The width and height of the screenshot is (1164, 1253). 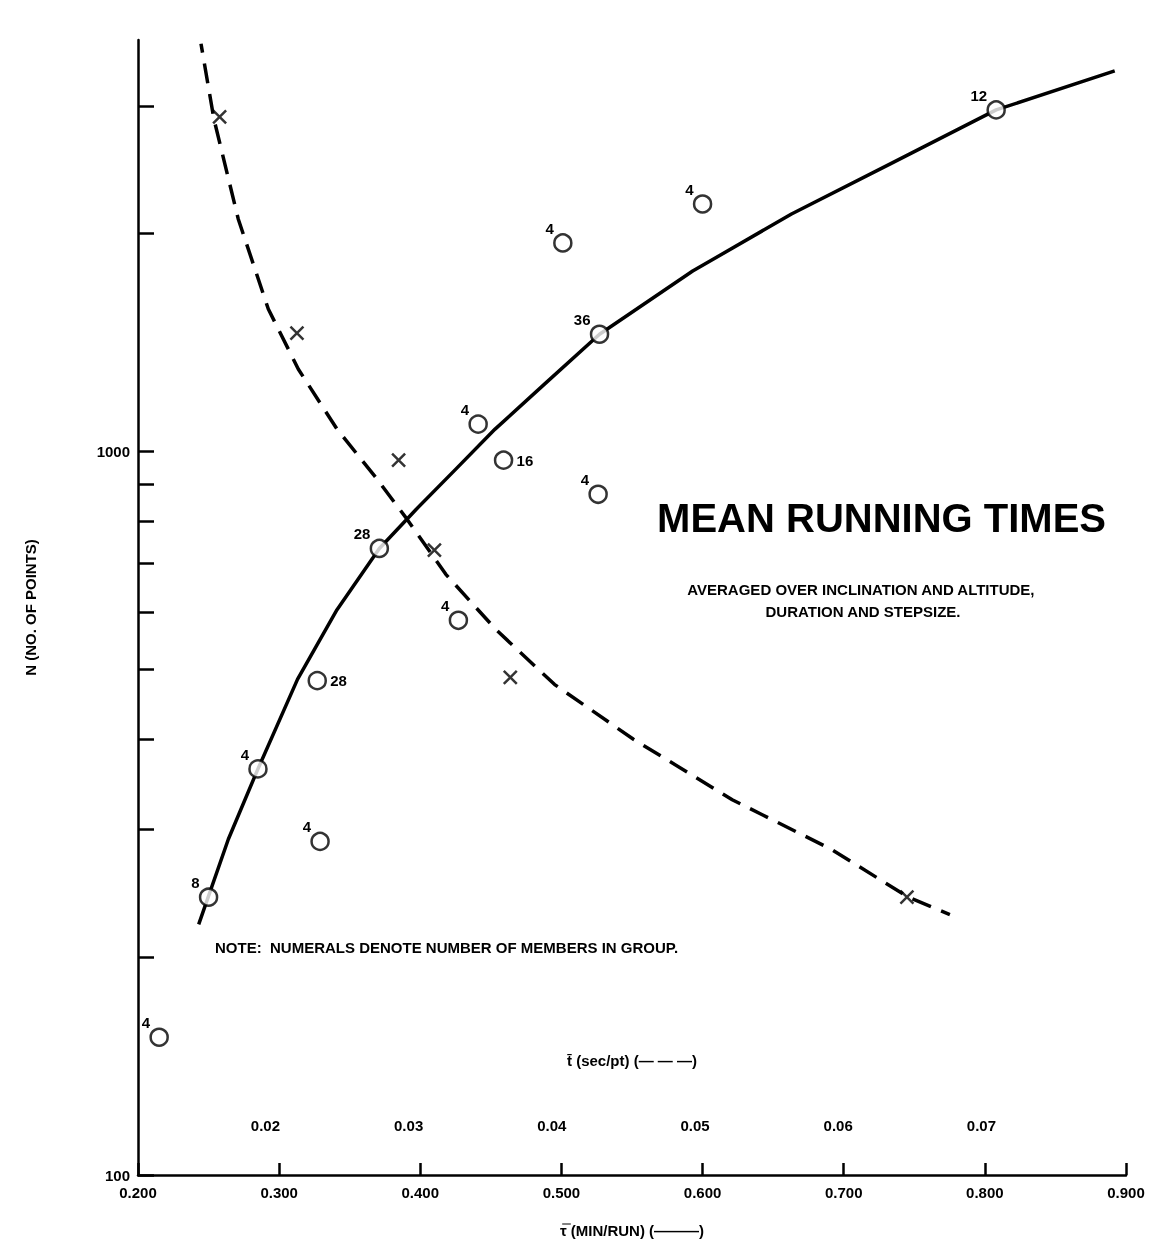 I want to click on annotation: 12, so click(x=979, y=95).